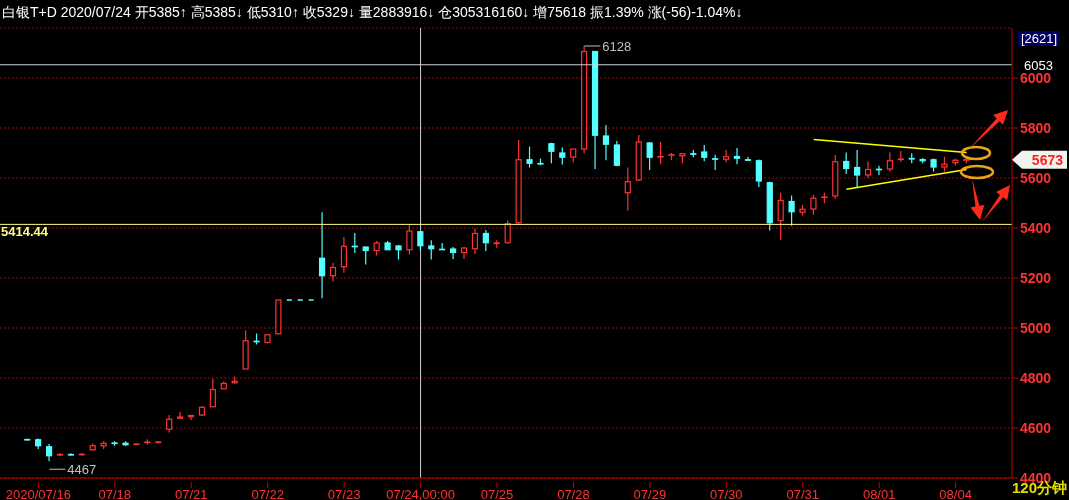 Image resolution: width=1069 pixels, height=500 pixels. I want to click on y-tick-label: 5000, so click(1036, 327).